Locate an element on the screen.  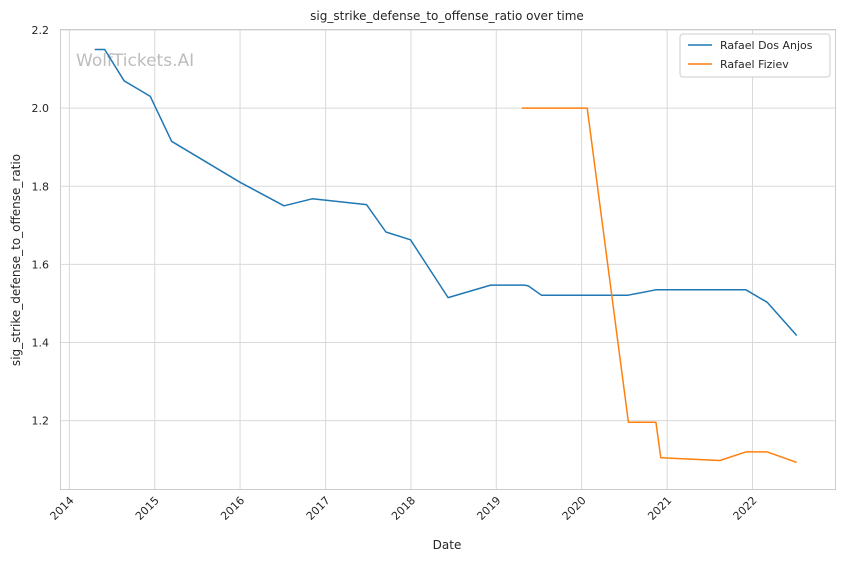
legend-label-dos-anjos: Rafael Dos Anjos is located at coordinates (766, 45).